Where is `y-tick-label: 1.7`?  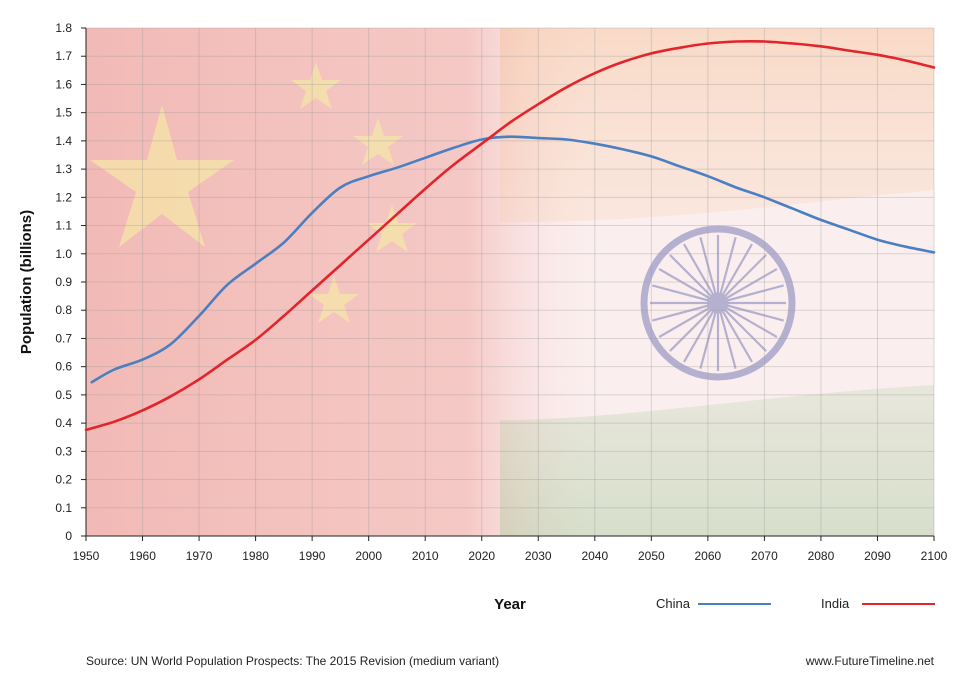
y-tick-label: 1.7 is located at coordinates (63, 56).